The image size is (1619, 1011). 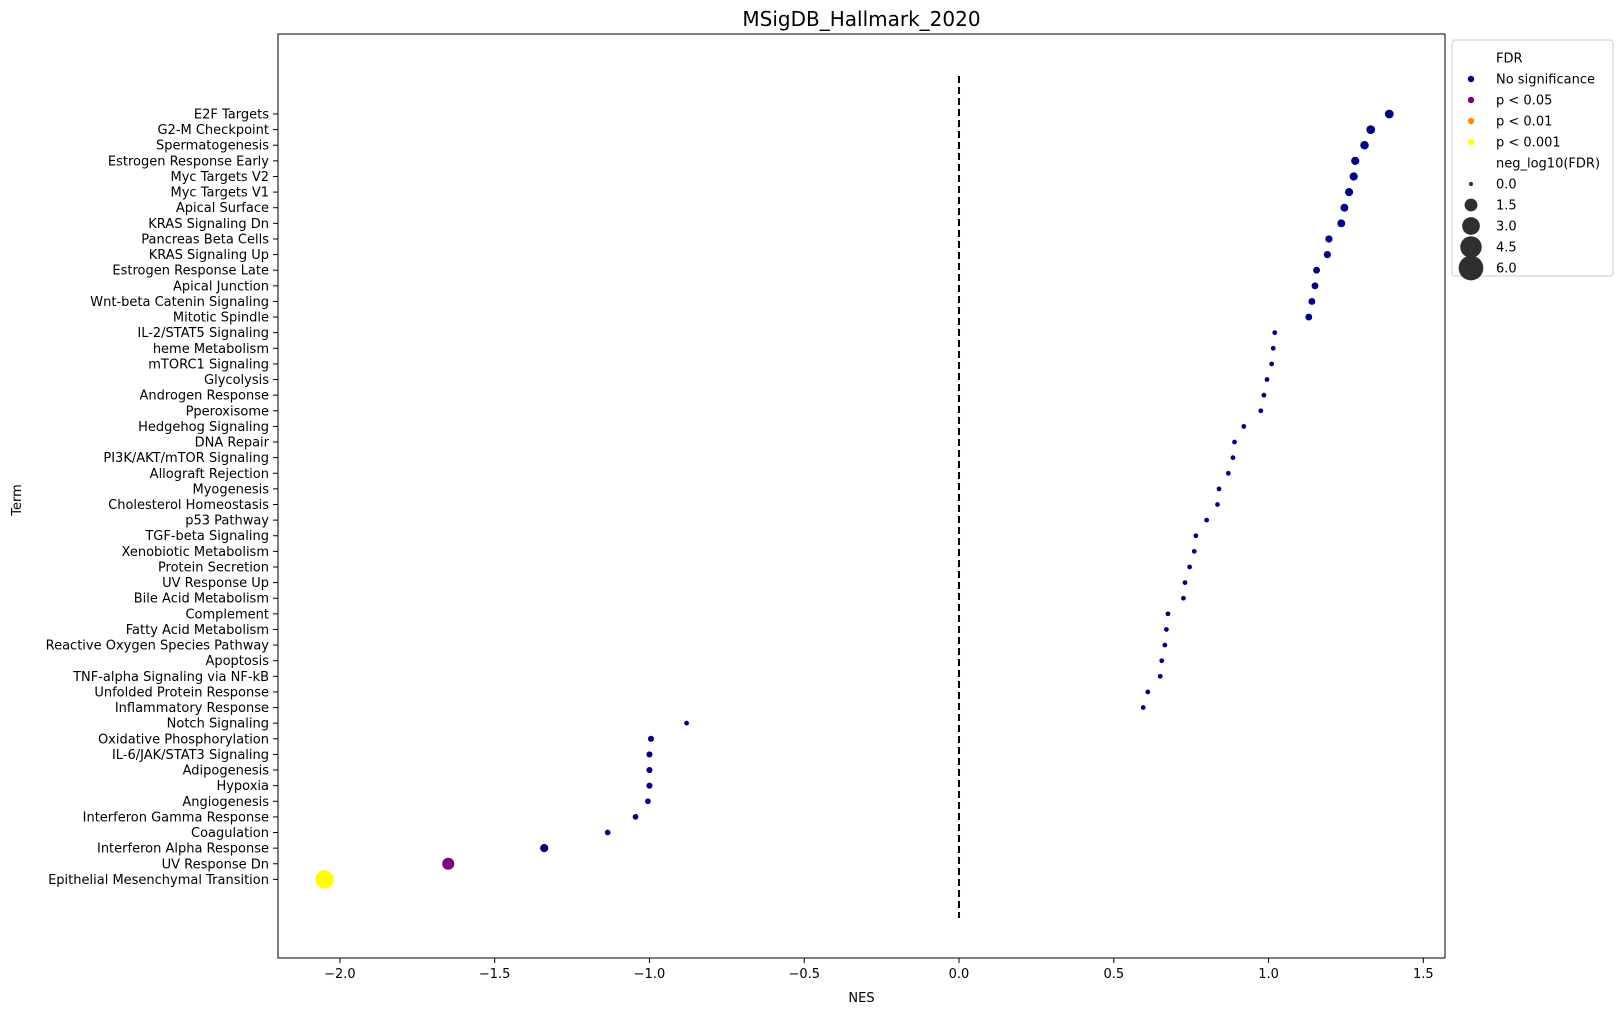 I want to click on term-label: Estrogen Response Late, so click(x=190, y=271).